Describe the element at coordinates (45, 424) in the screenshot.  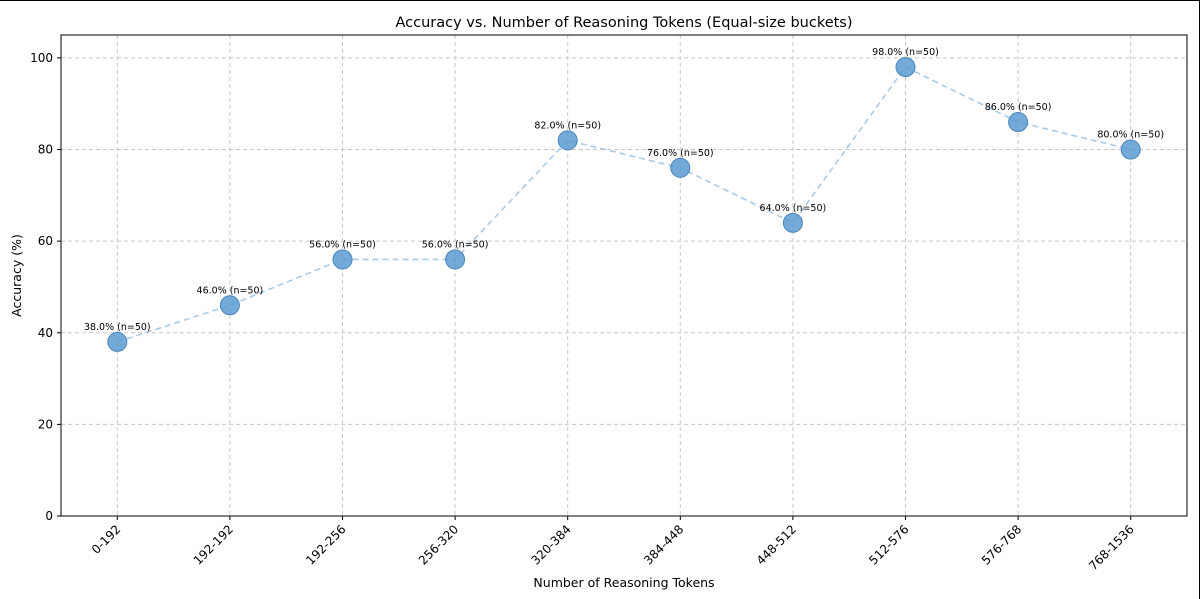
I see `y-tick-label: 20` at that location.